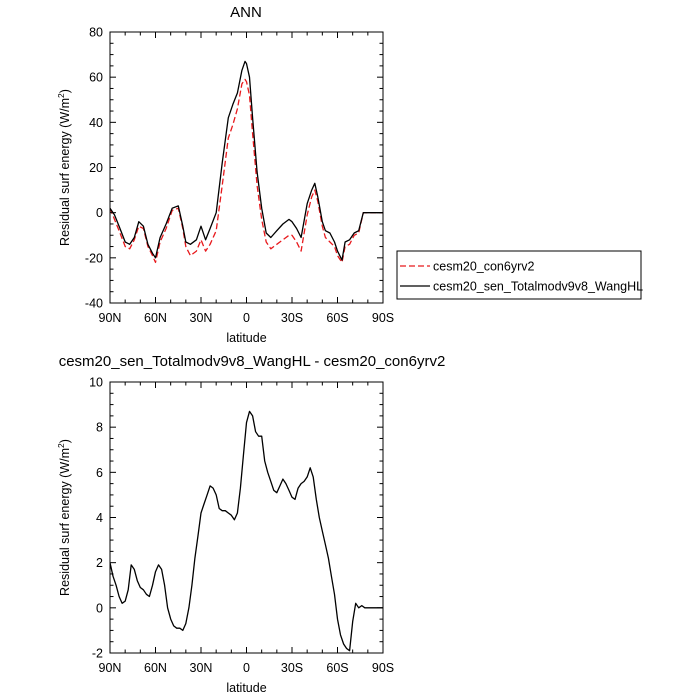  I want to click on y-tick-label: 20, so click(96, 168).